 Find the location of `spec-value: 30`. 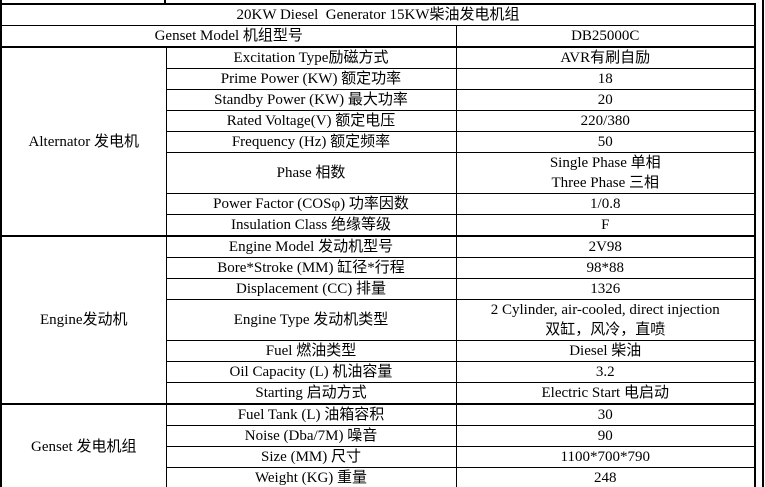

spec-value: 30 is located at coordinates (605, 414).